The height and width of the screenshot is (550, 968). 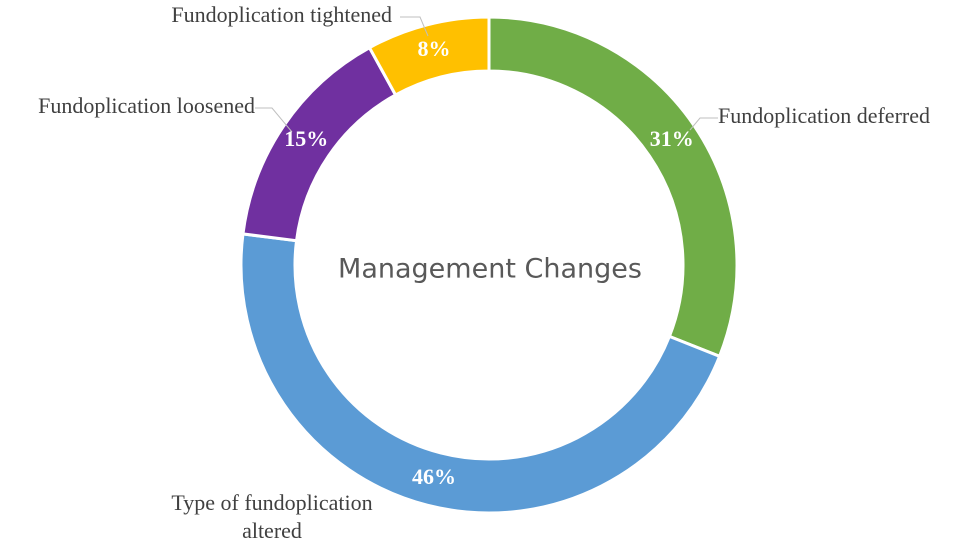 What do you see at coordinates (824, 115) in the screenshot?
I see `slice-category-label: Fundoplication deferred` at bounding box center [824, 115].